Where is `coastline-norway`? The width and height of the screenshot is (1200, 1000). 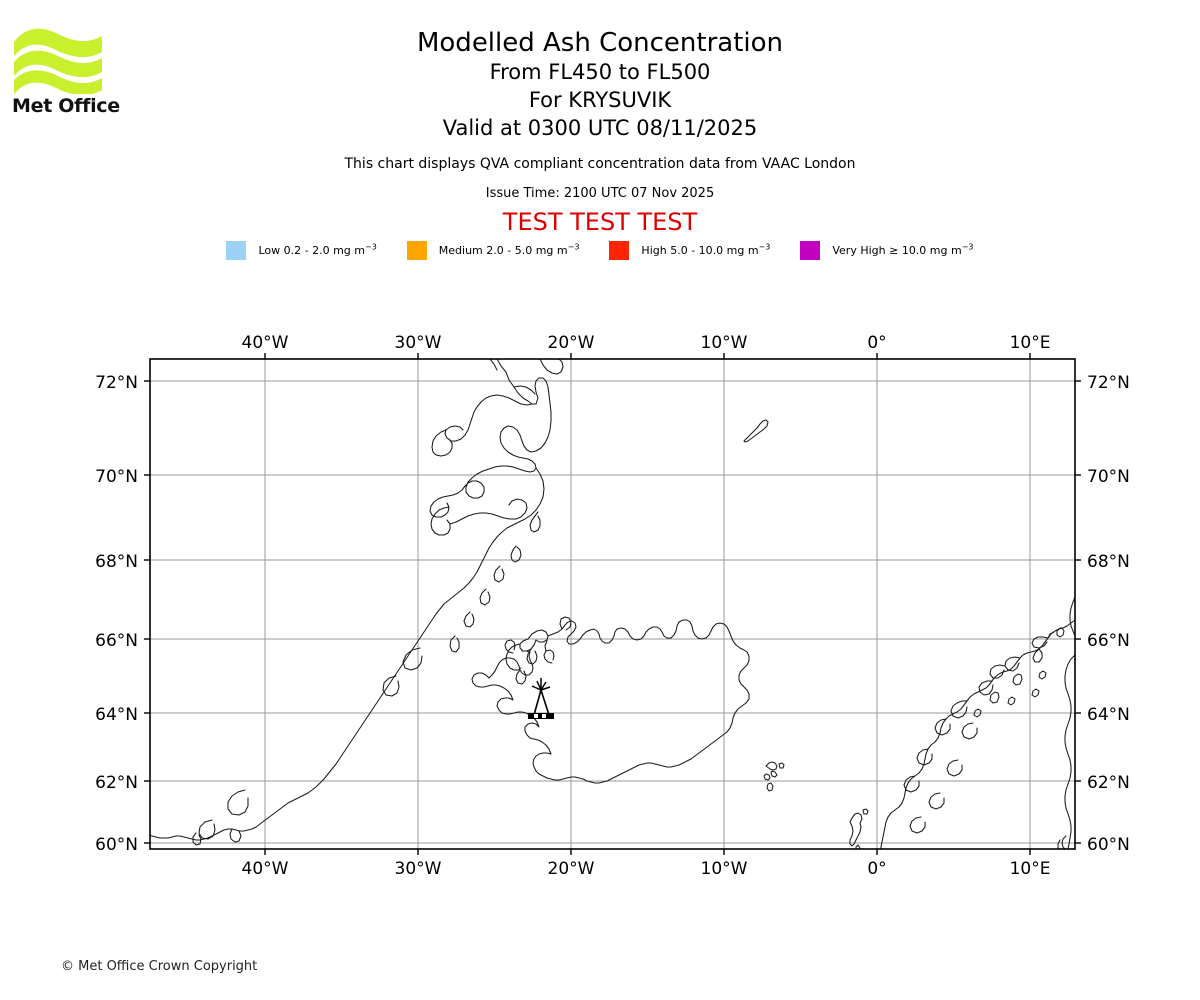 coastline-norway is located at coordinates (977, 734).